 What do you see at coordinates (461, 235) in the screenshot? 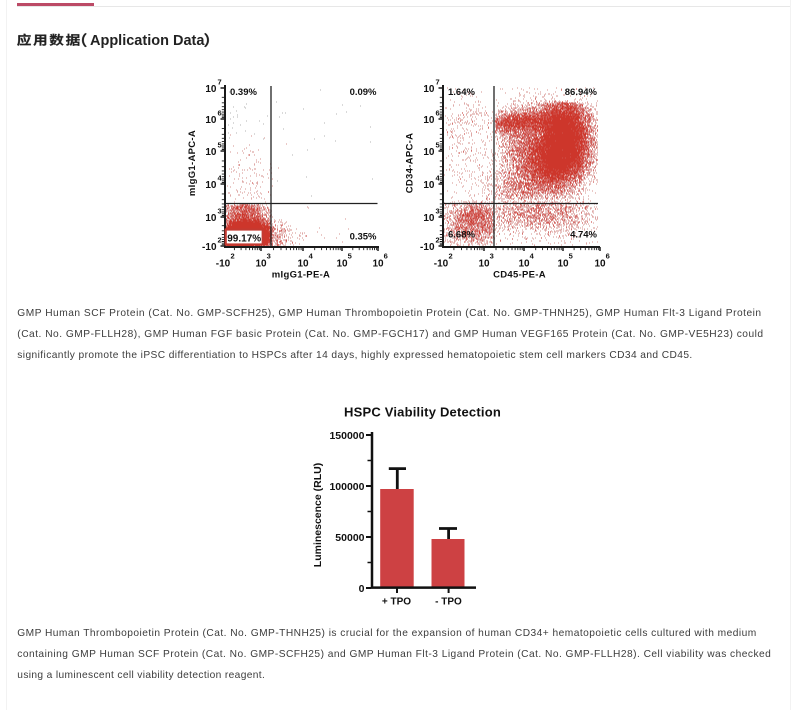
I see `svg-text: 6.68%` at bounding box center [461, 235].